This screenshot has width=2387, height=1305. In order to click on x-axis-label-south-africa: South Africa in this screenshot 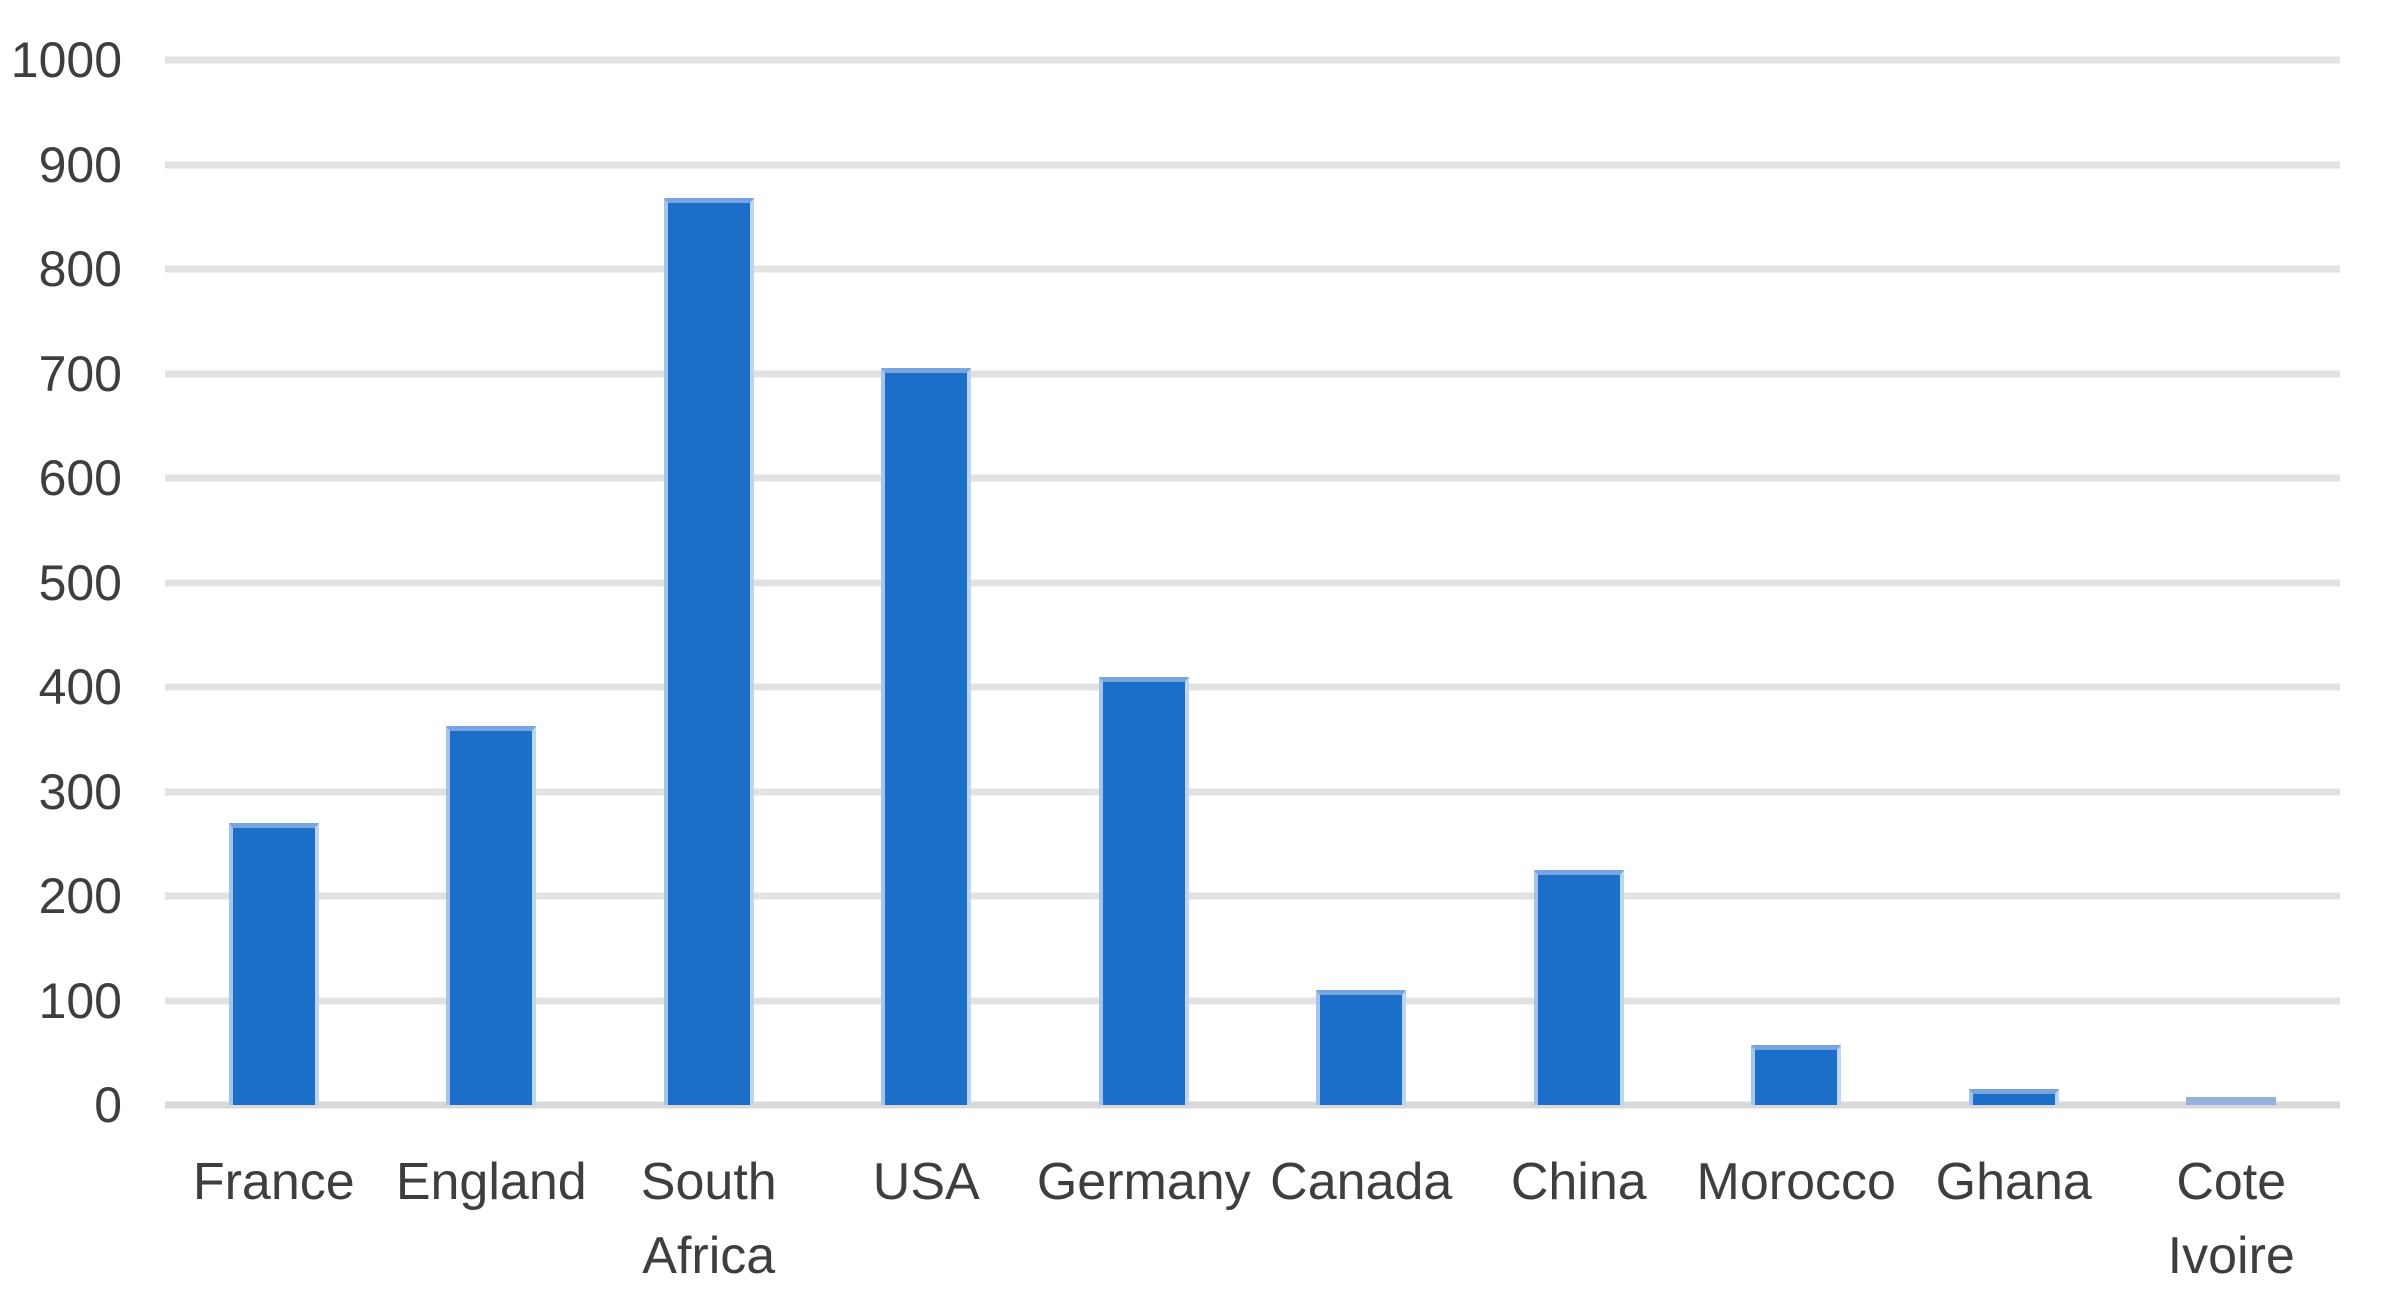, I will do `click(708, 1219)`.